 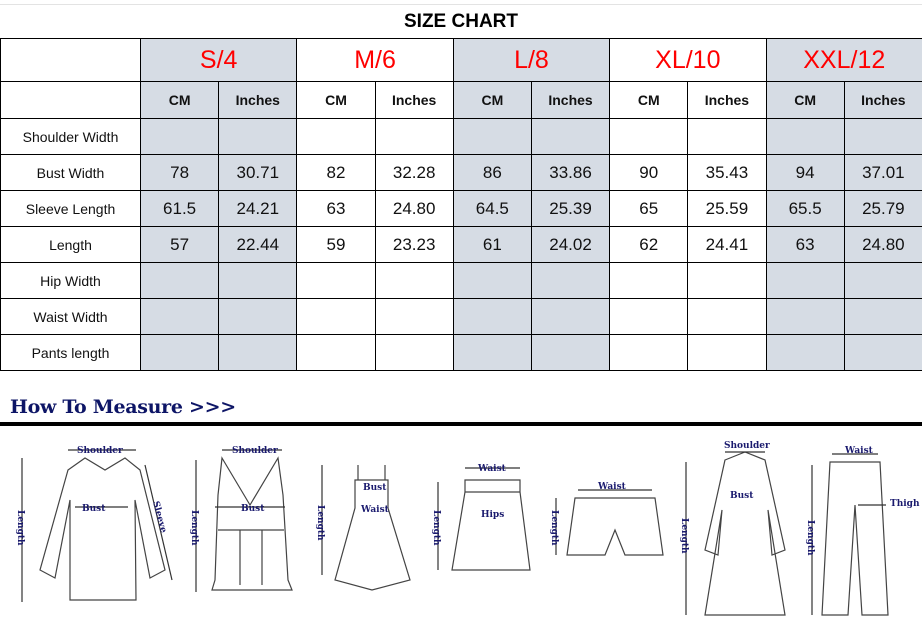 I want to click on table-cell: 30.71, so click(x=258, y=172).